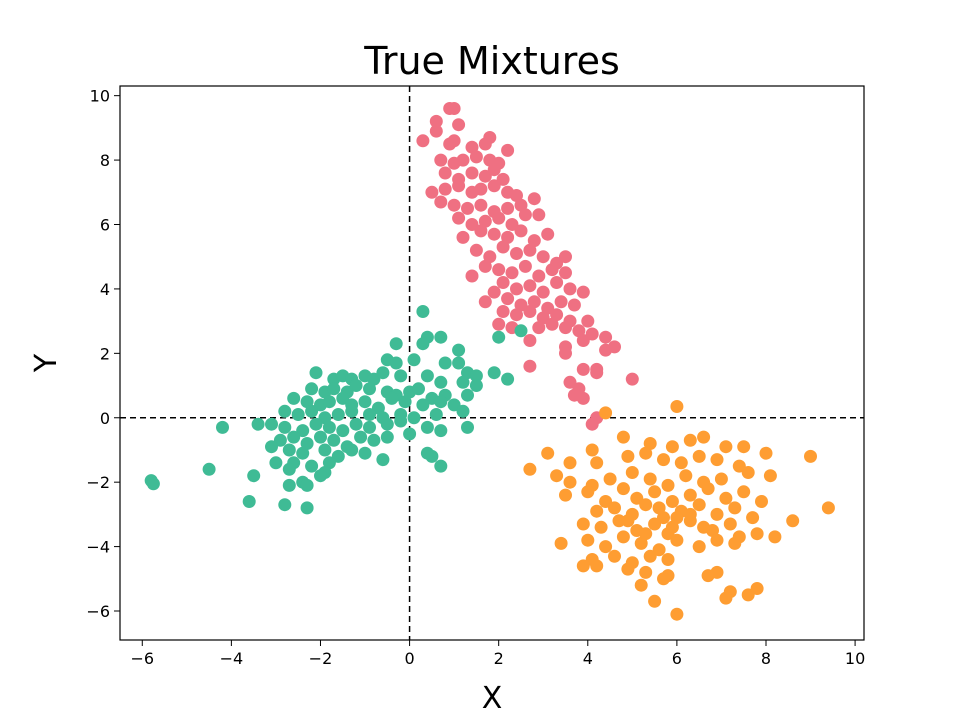 Image resolution: width=960 pixels, height=720 pixels. I want to click on y-tick-label: 8, so click(105, 160).